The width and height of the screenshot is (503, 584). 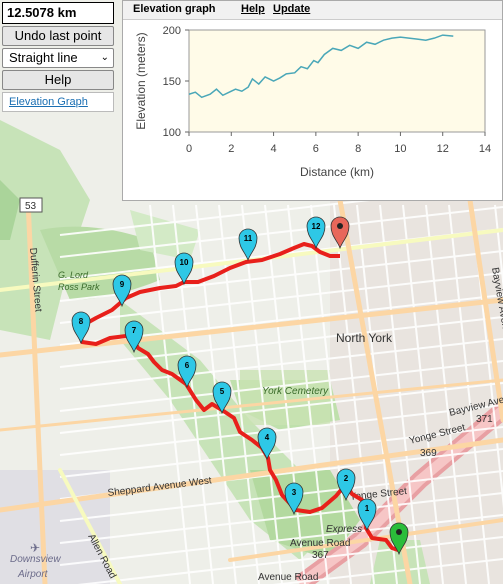 What do you see at coordinates (43, 57) in the screenshot?
I see `route-mode-value: Straight line` at bounding box center [43, 57].